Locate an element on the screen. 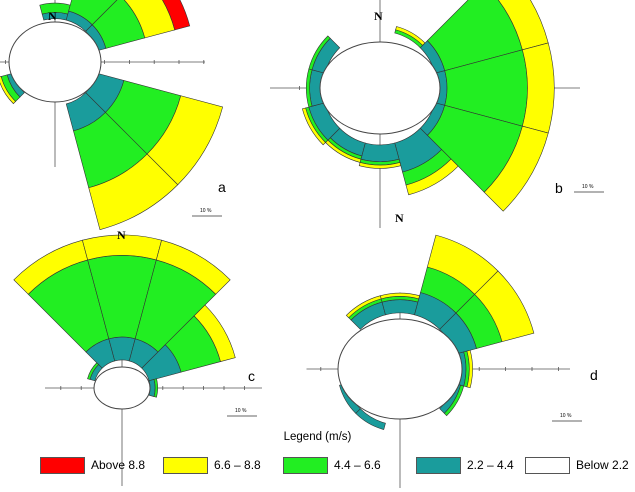  legend-title: Legend (m/s) is located at coordinates (317, 437).